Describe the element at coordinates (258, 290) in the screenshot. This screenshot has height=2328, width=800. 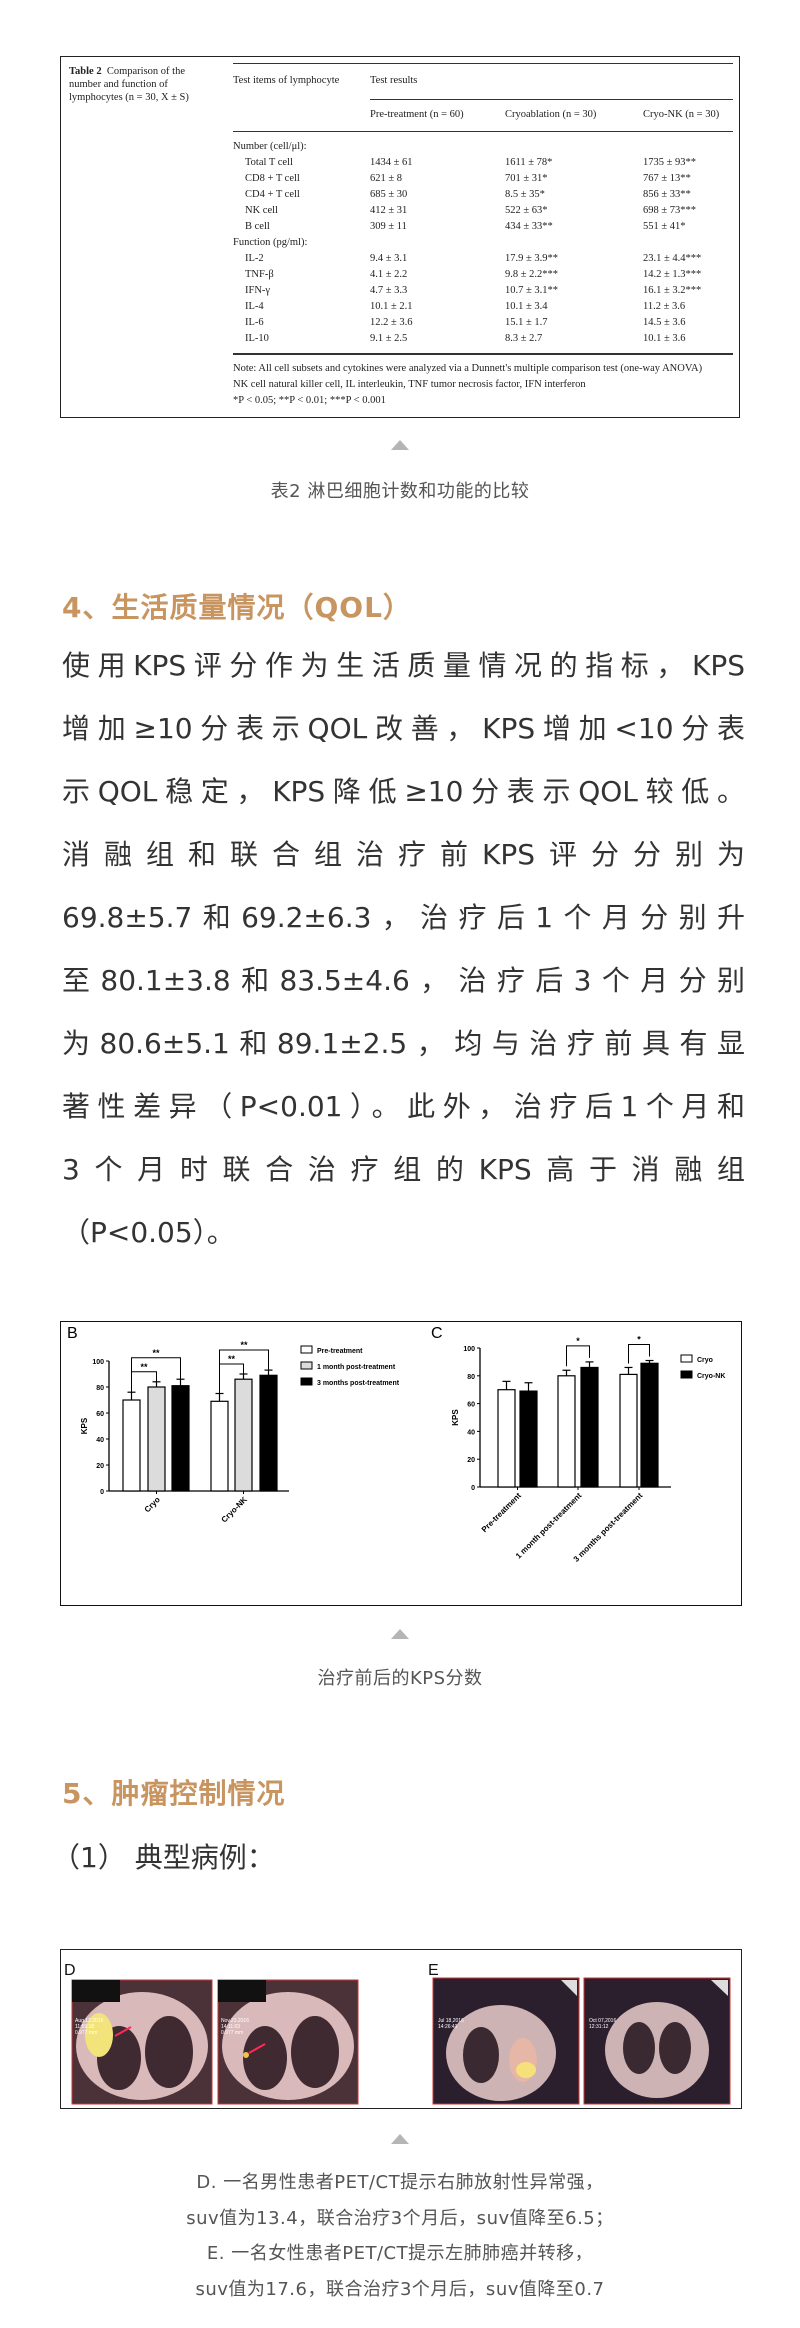
I see `table-cell: IFN-γ` at that location.